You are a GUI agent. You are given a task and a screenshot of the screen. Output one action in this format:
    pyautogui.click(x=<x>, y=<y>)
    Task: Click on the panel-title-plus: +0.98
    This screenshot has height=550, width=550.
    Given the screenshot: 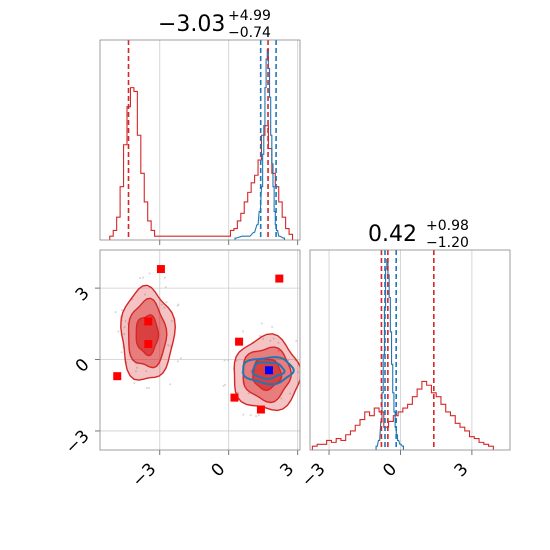 What is the action you would take?
    pyautogui.click(x=447, y=226)
    